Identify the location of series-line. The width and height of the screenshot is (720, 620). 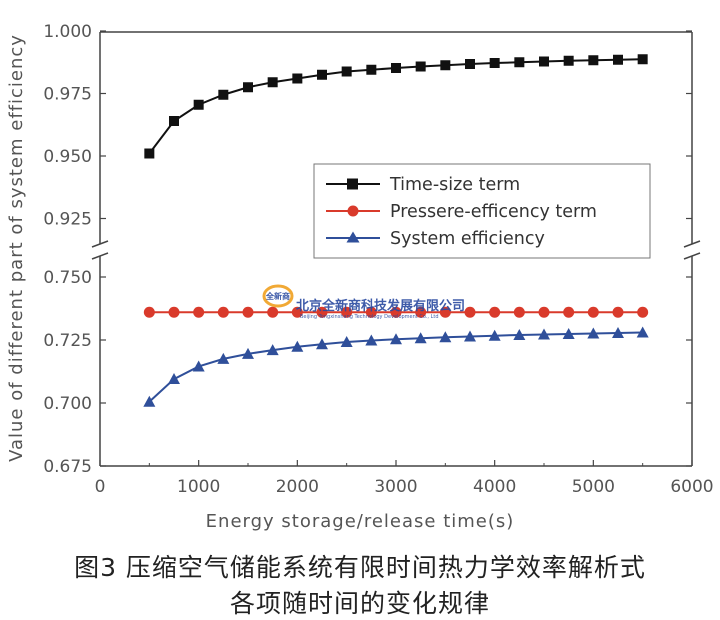
(395, 106).